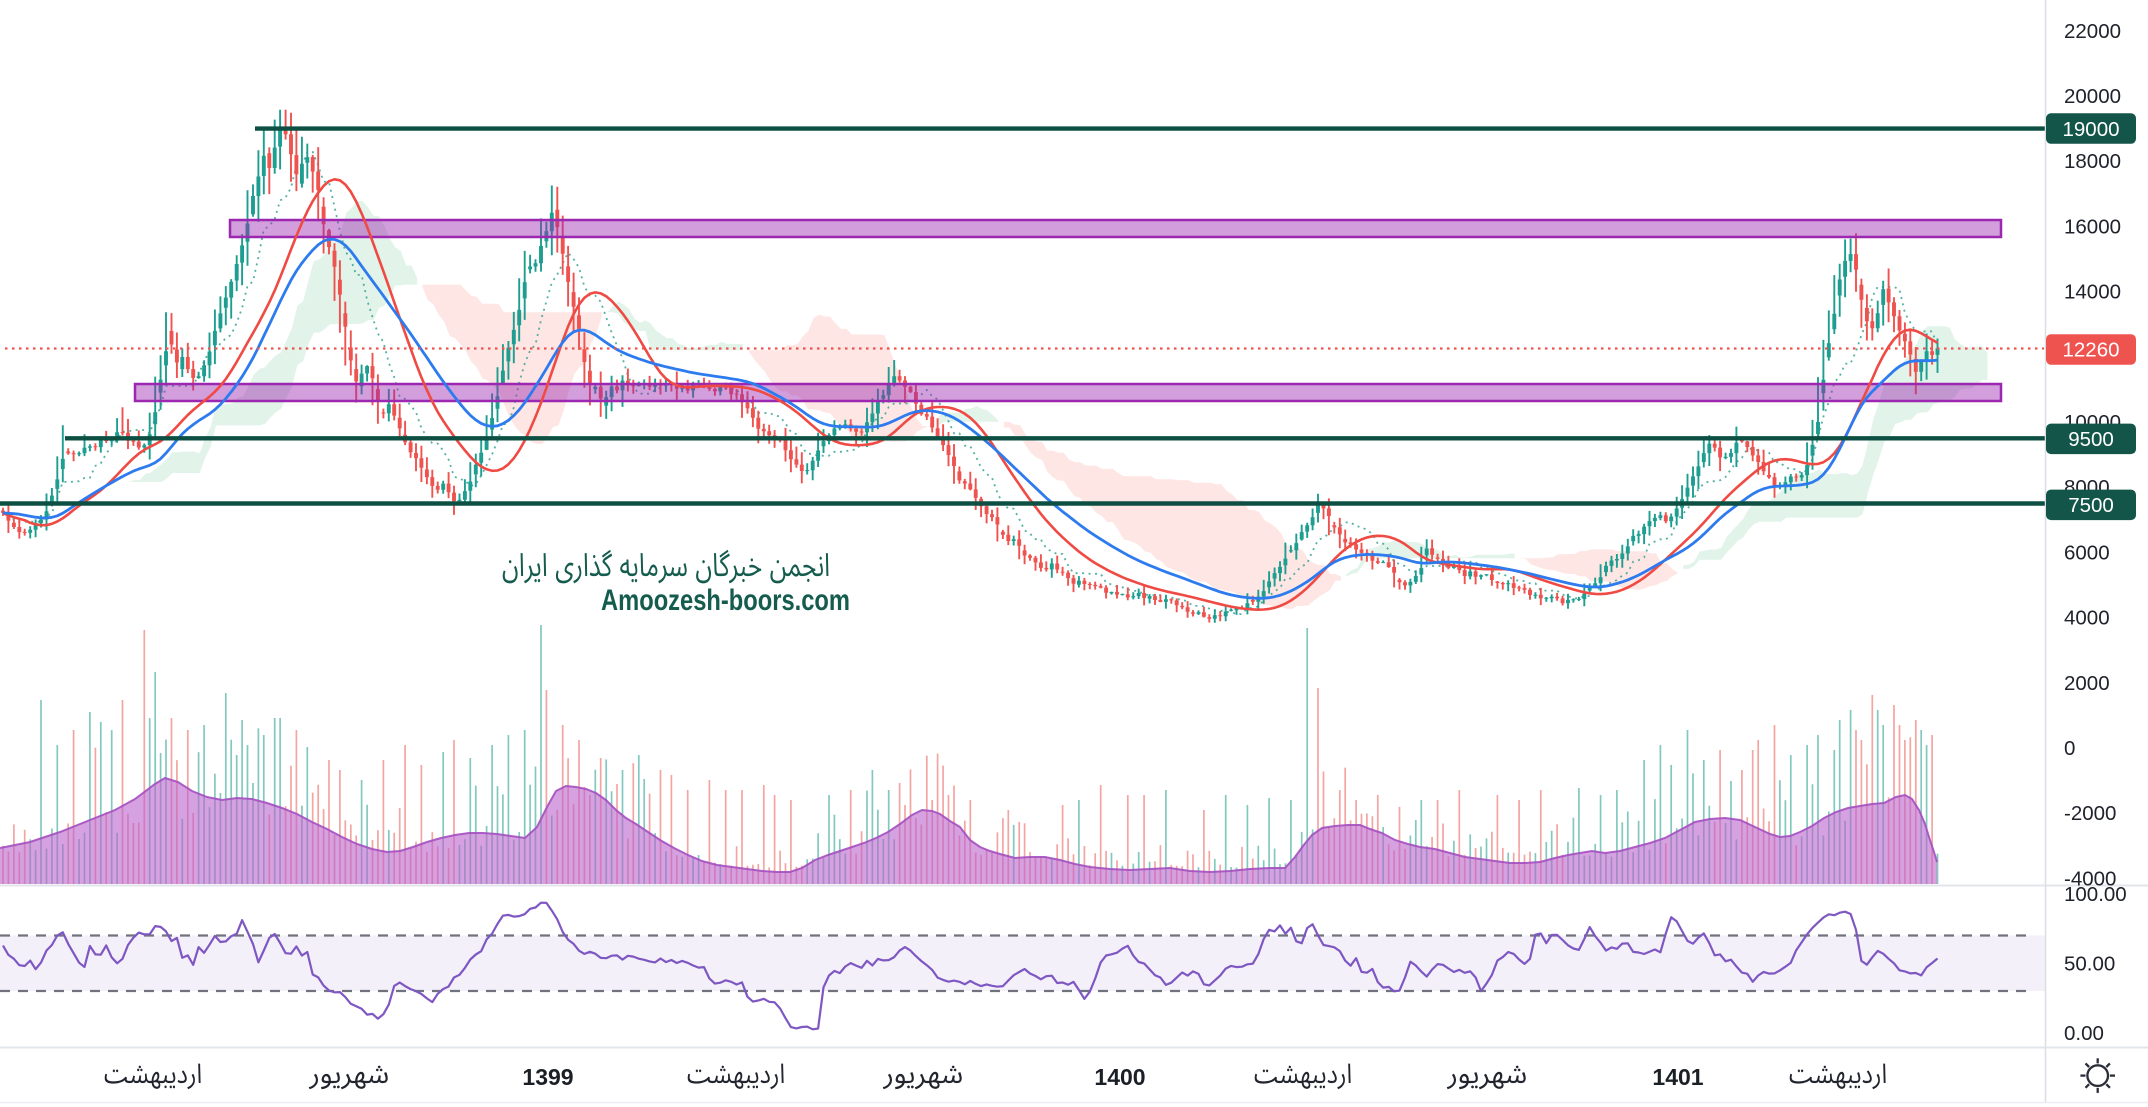 This screenshot has height=1107, width=2148. What do you see at coordinates (725, 600) in the screenshot?
I see `svg-text: Amoozesh-boors.com` at bounding box center [725, 600].